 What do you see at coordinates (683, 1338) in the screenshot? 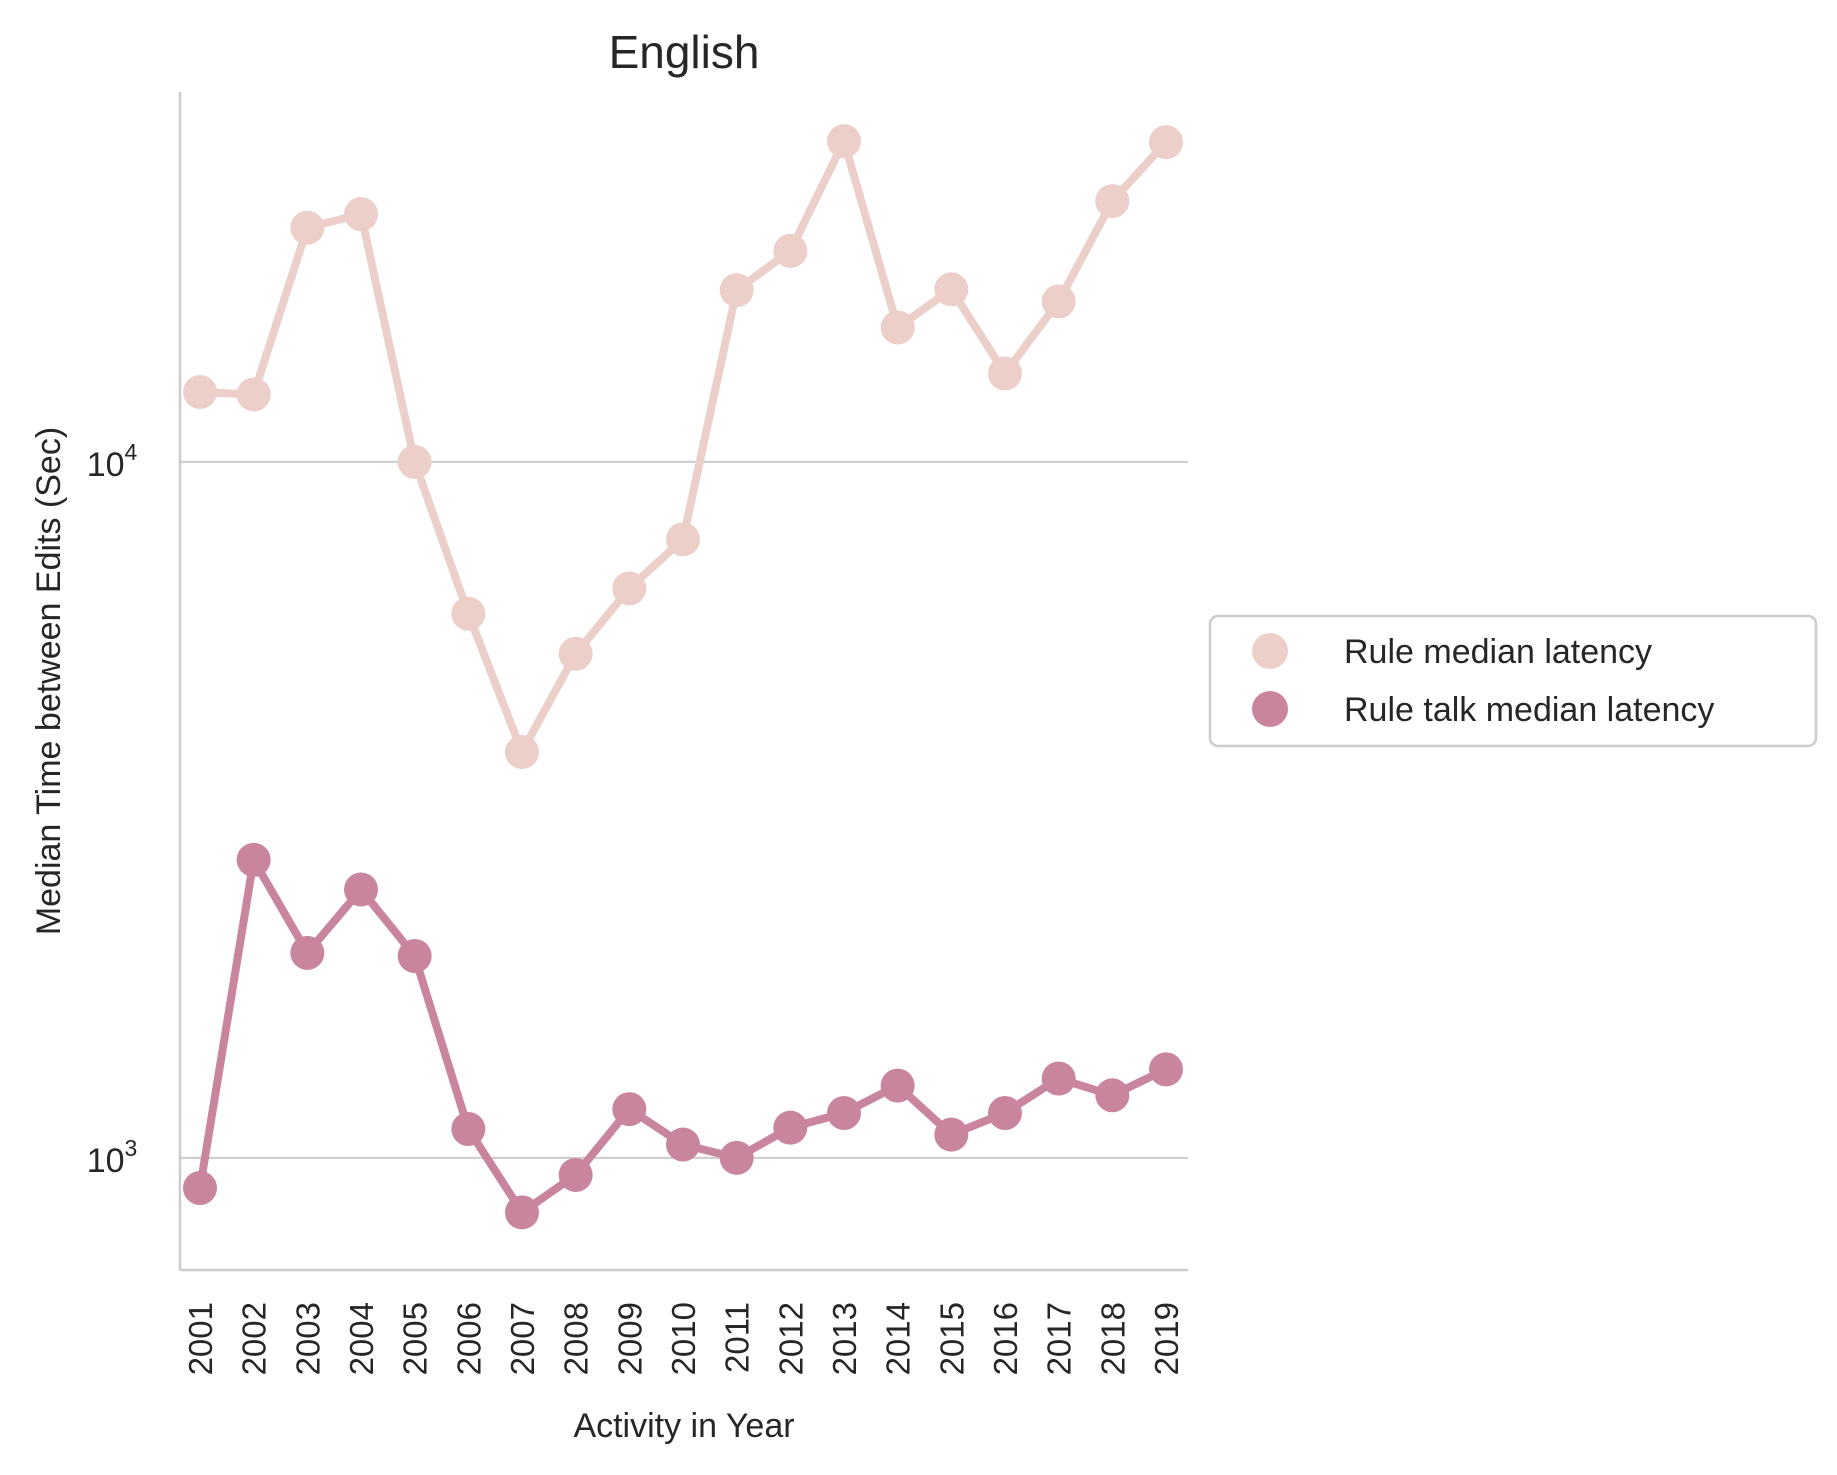
I see `x-tick-label: 2010` at bounding box center [683, 1338].